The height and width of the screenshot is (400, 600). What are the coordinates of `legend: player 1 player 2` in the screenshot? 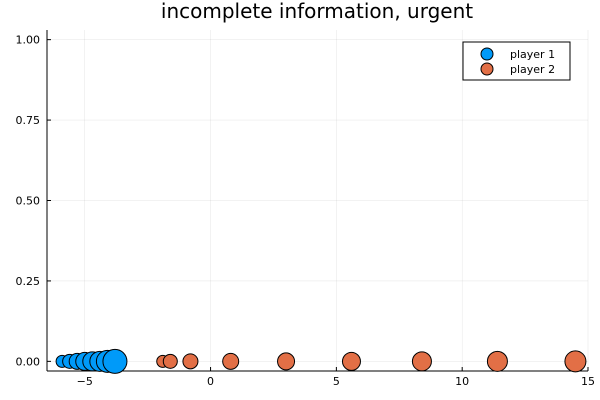 It's located at (516, 61).